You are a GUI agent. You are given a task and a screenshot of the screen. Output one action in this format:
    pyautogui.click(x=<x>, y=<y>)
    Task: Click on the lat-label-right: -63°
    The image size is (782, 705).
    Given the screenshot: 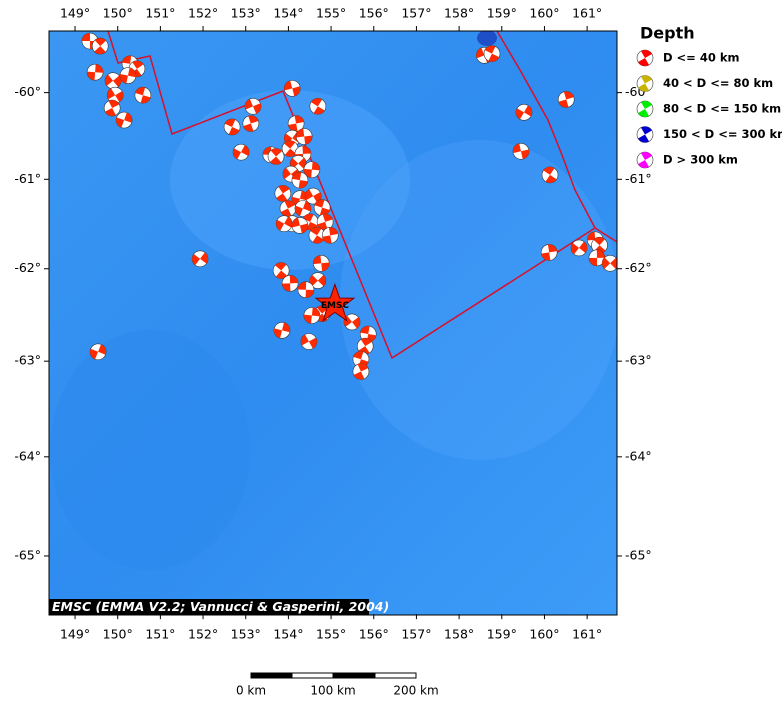 What is the action you would take?
    pyautogui.click(x=638, y=360)
    